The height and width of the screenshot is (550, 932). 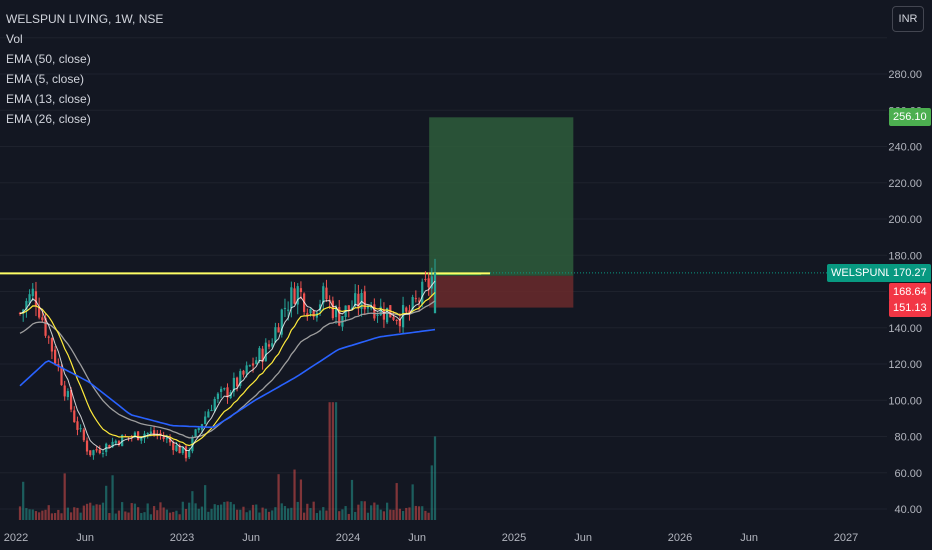 I want to click on price-tick-label: 200.00, so click(x=905, y=220).